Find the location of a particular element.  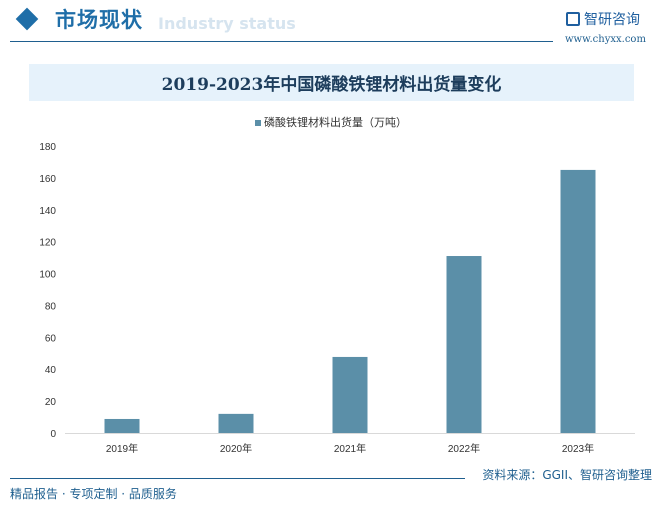

y-tick-label: 160 is located at coordinates (47, 179).